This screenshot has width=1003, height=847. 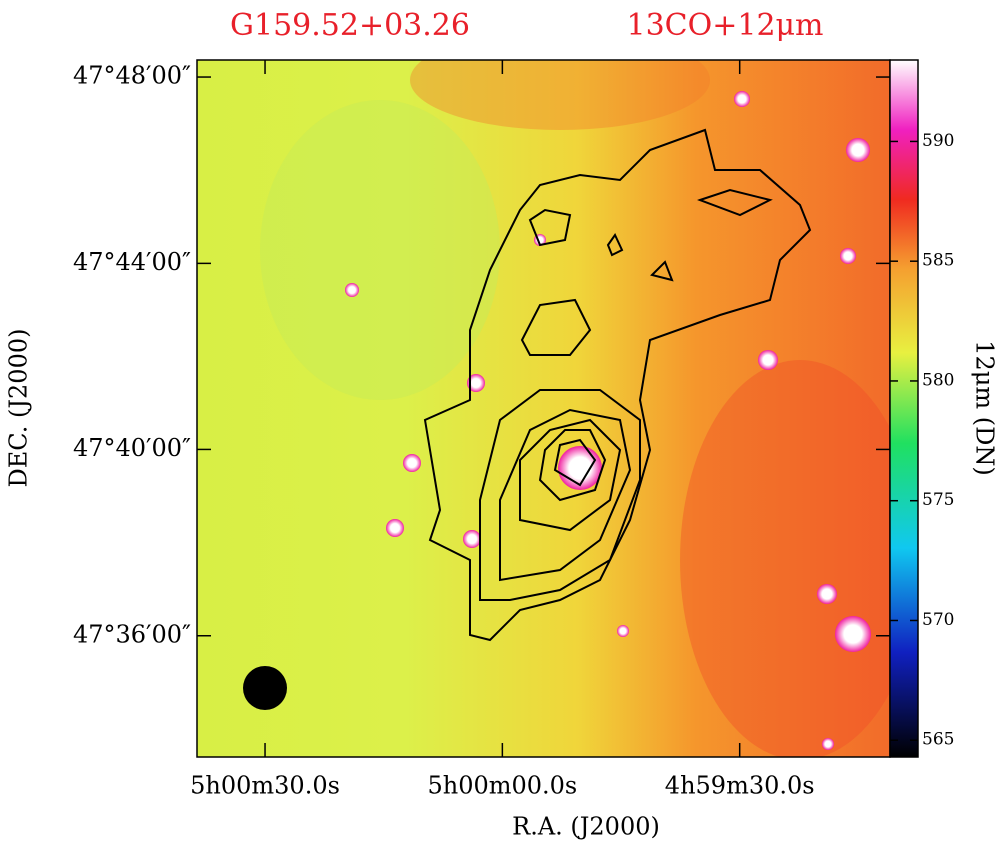 What do you see at coordinates (586, 827) in the screenshot?
I see `x-axis-label: R.A. (J2000)` at bounding box center [586, 827].